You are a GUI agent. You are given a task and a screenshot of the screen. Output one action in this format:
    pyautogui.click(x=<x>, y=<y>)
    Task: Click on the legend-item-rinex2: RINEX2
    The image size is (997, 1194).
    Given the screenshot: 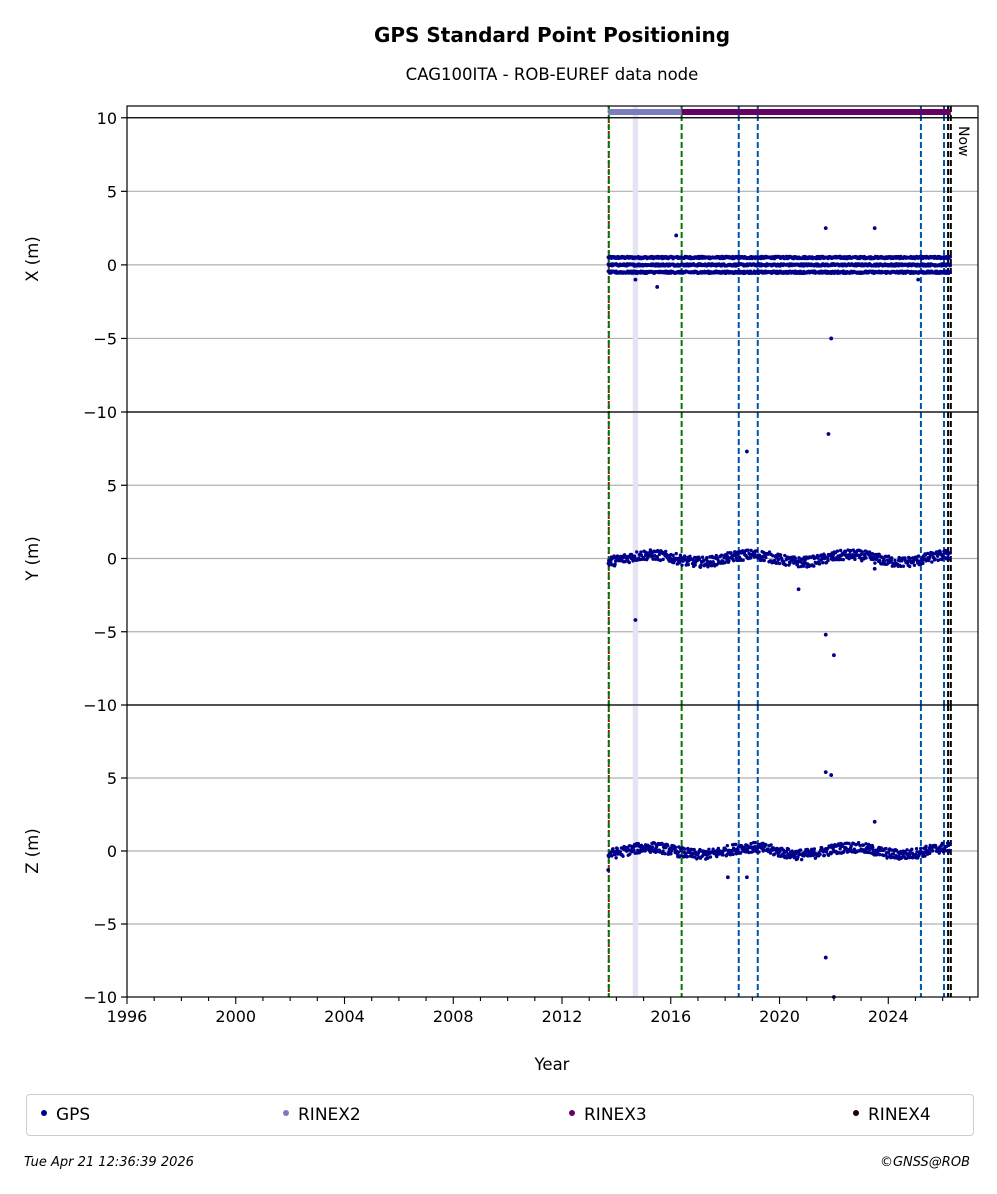 What is the action you would take?
    pyautogui.click(x=322, y=1115)
    